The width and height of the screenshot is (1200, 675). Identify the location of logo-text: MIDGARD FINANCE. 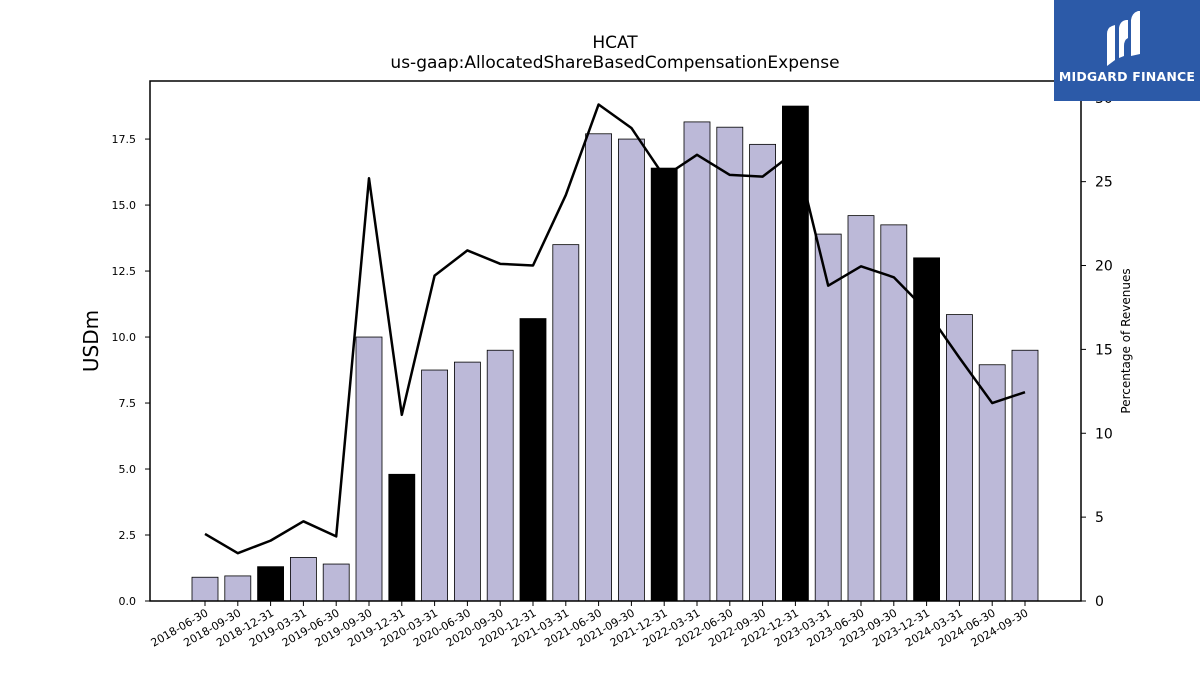
(1127, 76).